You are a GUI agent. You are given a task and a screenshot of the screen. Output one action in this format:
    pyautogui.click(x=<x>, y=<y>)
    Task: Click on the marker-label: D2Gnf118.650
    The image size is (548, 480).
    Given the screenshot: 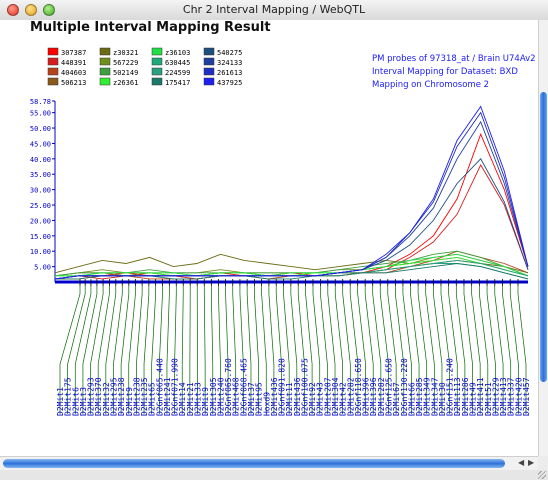 What is the action you would take?
    pyautogui.click(x=358, y=387)
    